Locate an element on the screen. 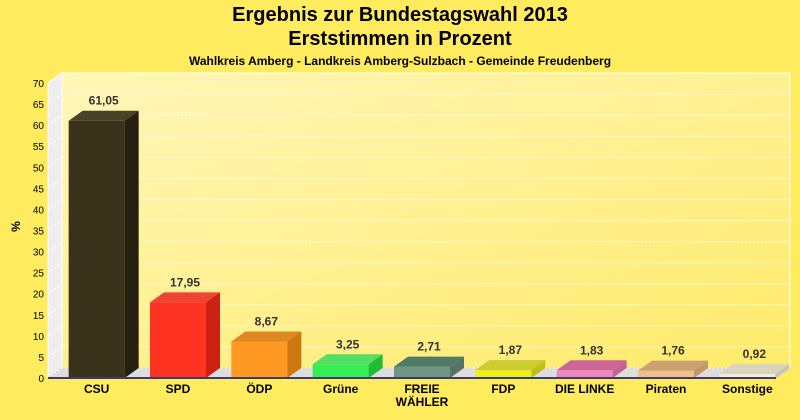 The height and width of the screenshot is (420, 800). x-tick-label: CSU is located at coordinates (96, 389).